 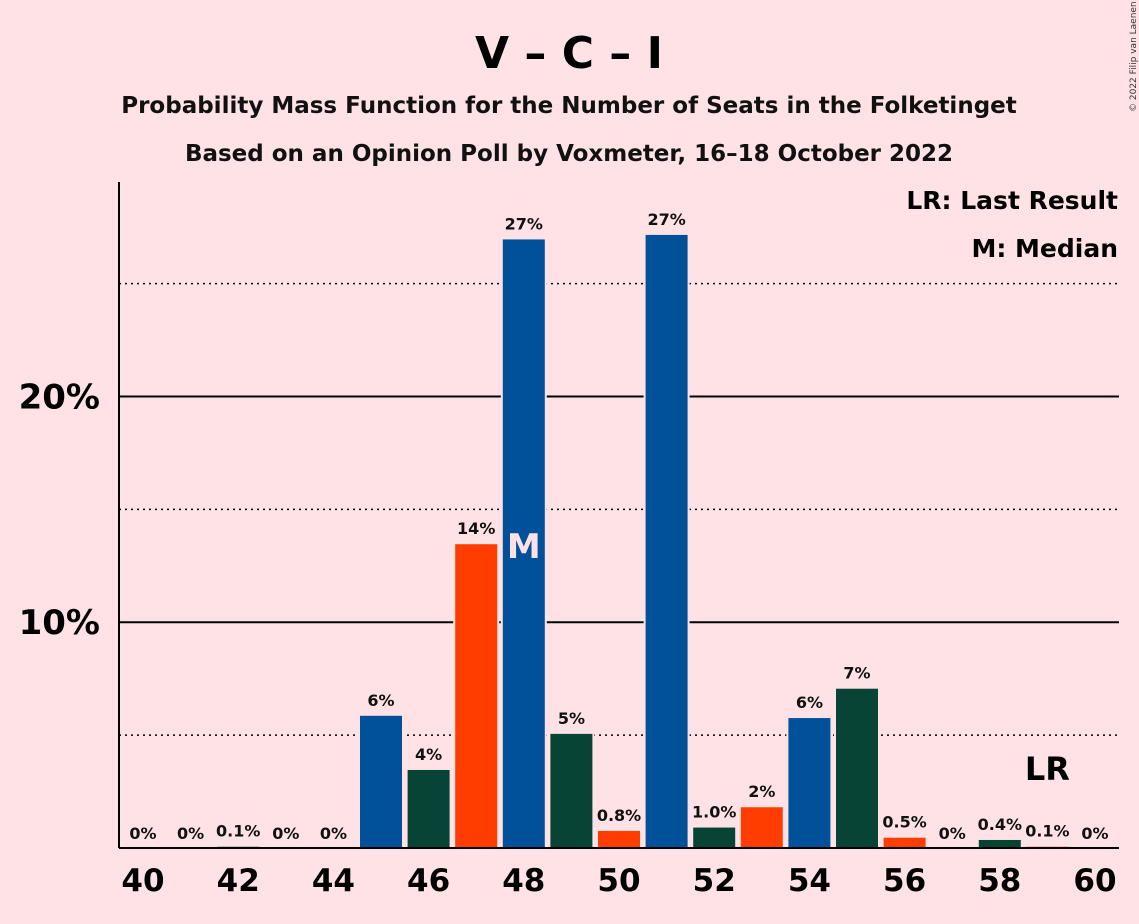 I want to click on y-tick-labels: 10% 20%, so click(x=59, y=510).